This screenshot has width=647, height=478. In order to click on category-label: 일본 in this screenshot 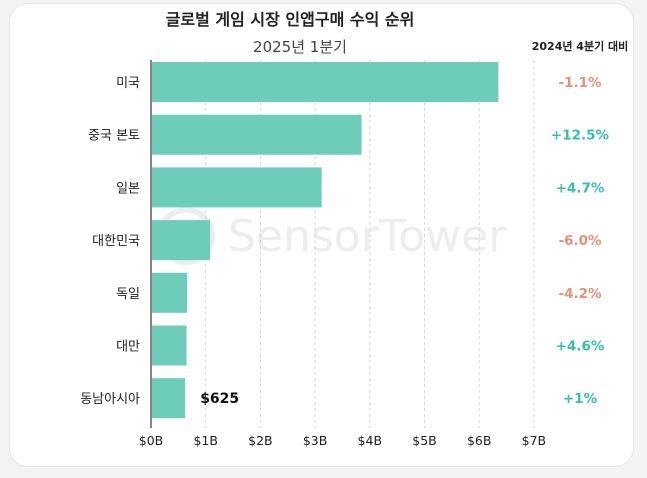, I will do `click(128, 188)`.